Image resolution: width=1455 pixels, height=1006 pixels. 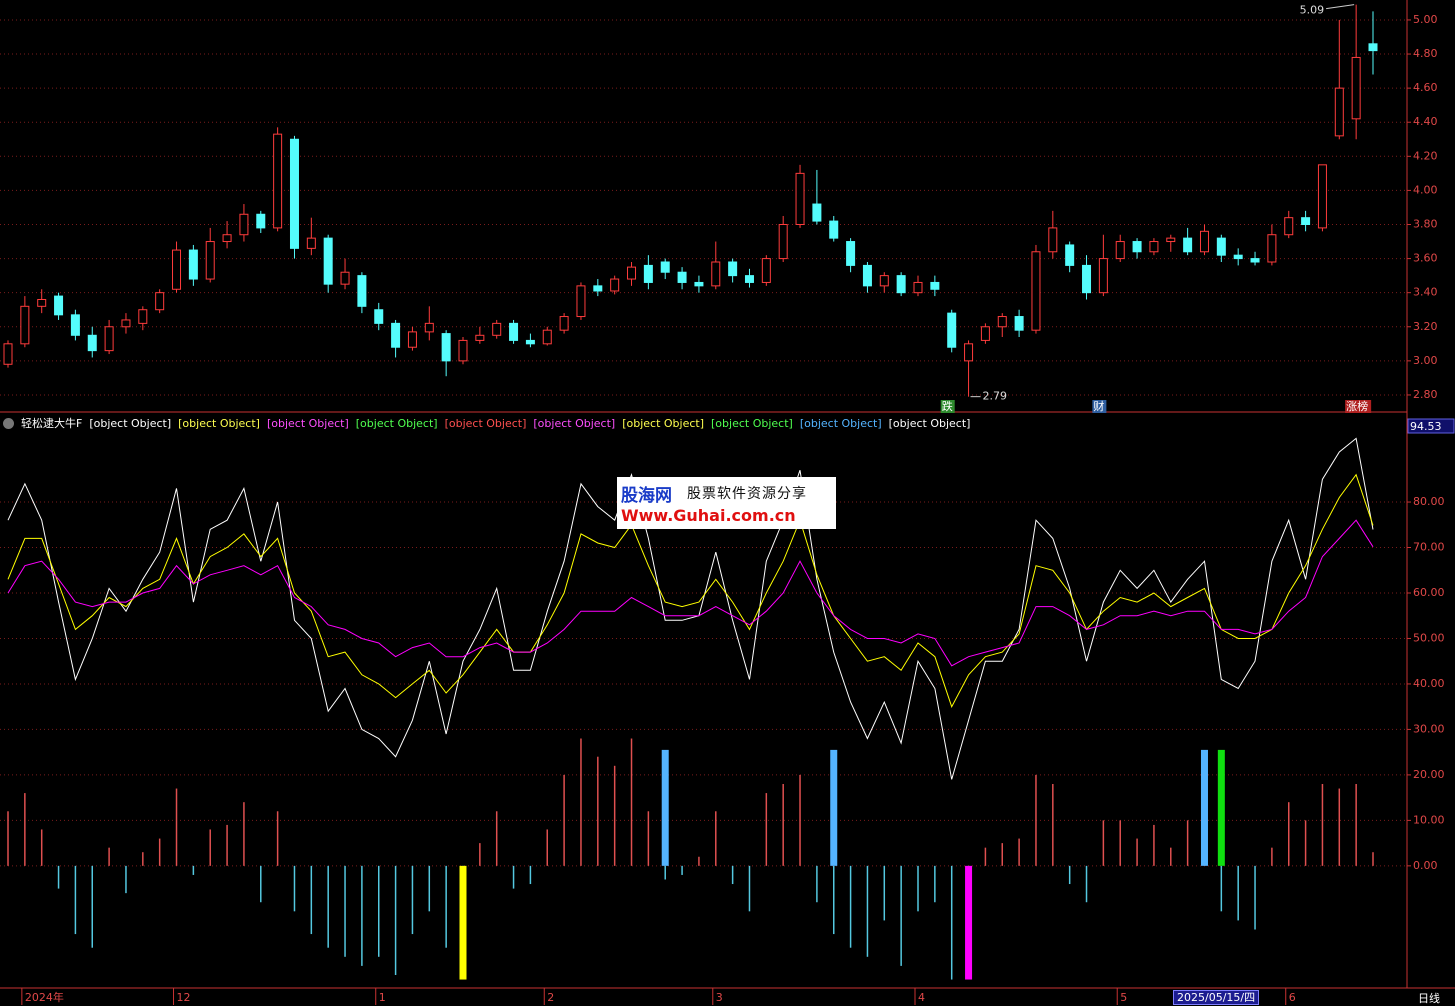 What do you see at coordinates (726, 503) in the screenshot?
I see `watermark: 股海网 股票软件资源分享 Www.Guhai.com.cn` at bounding box center [726, 503].